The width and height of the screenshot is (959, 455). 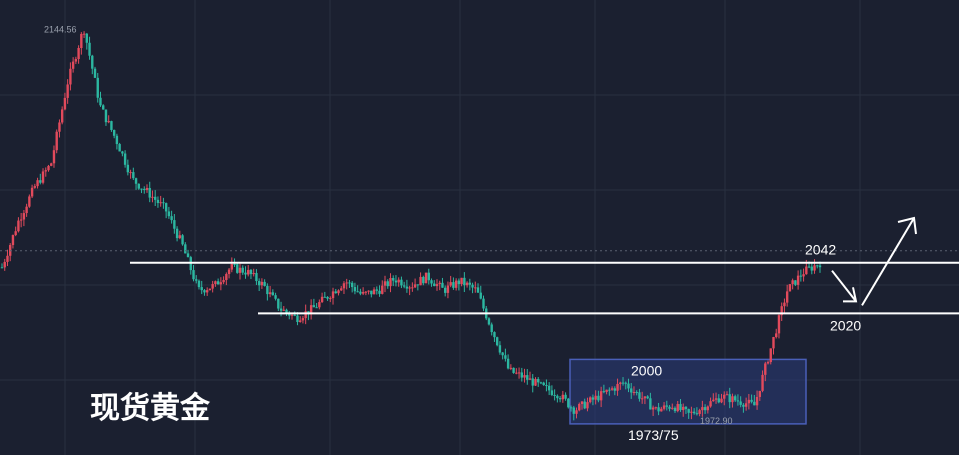 I want to click on chart-title: 现货黄金, so click(x=150, y=408).